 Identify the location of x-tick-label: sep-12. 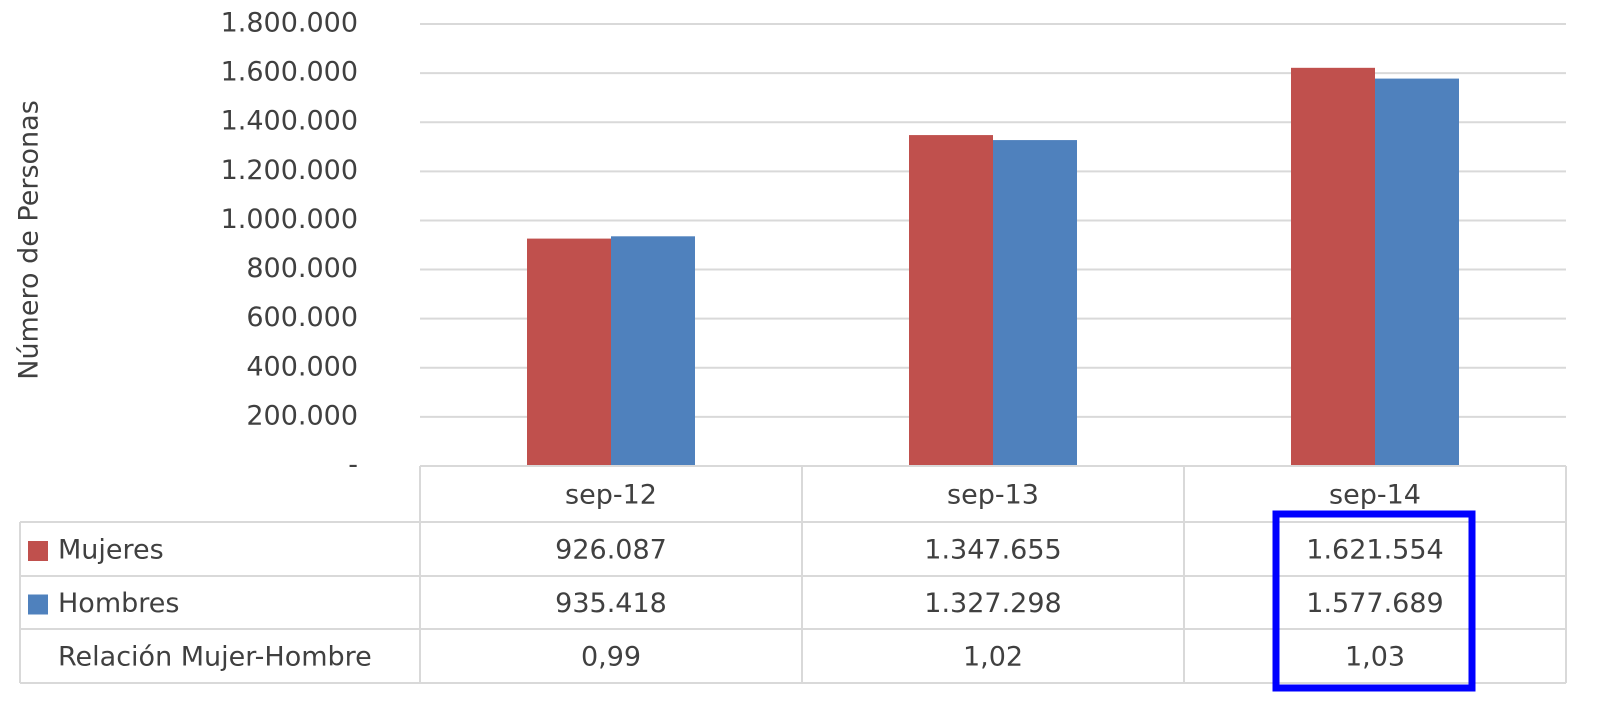
(611, 495).